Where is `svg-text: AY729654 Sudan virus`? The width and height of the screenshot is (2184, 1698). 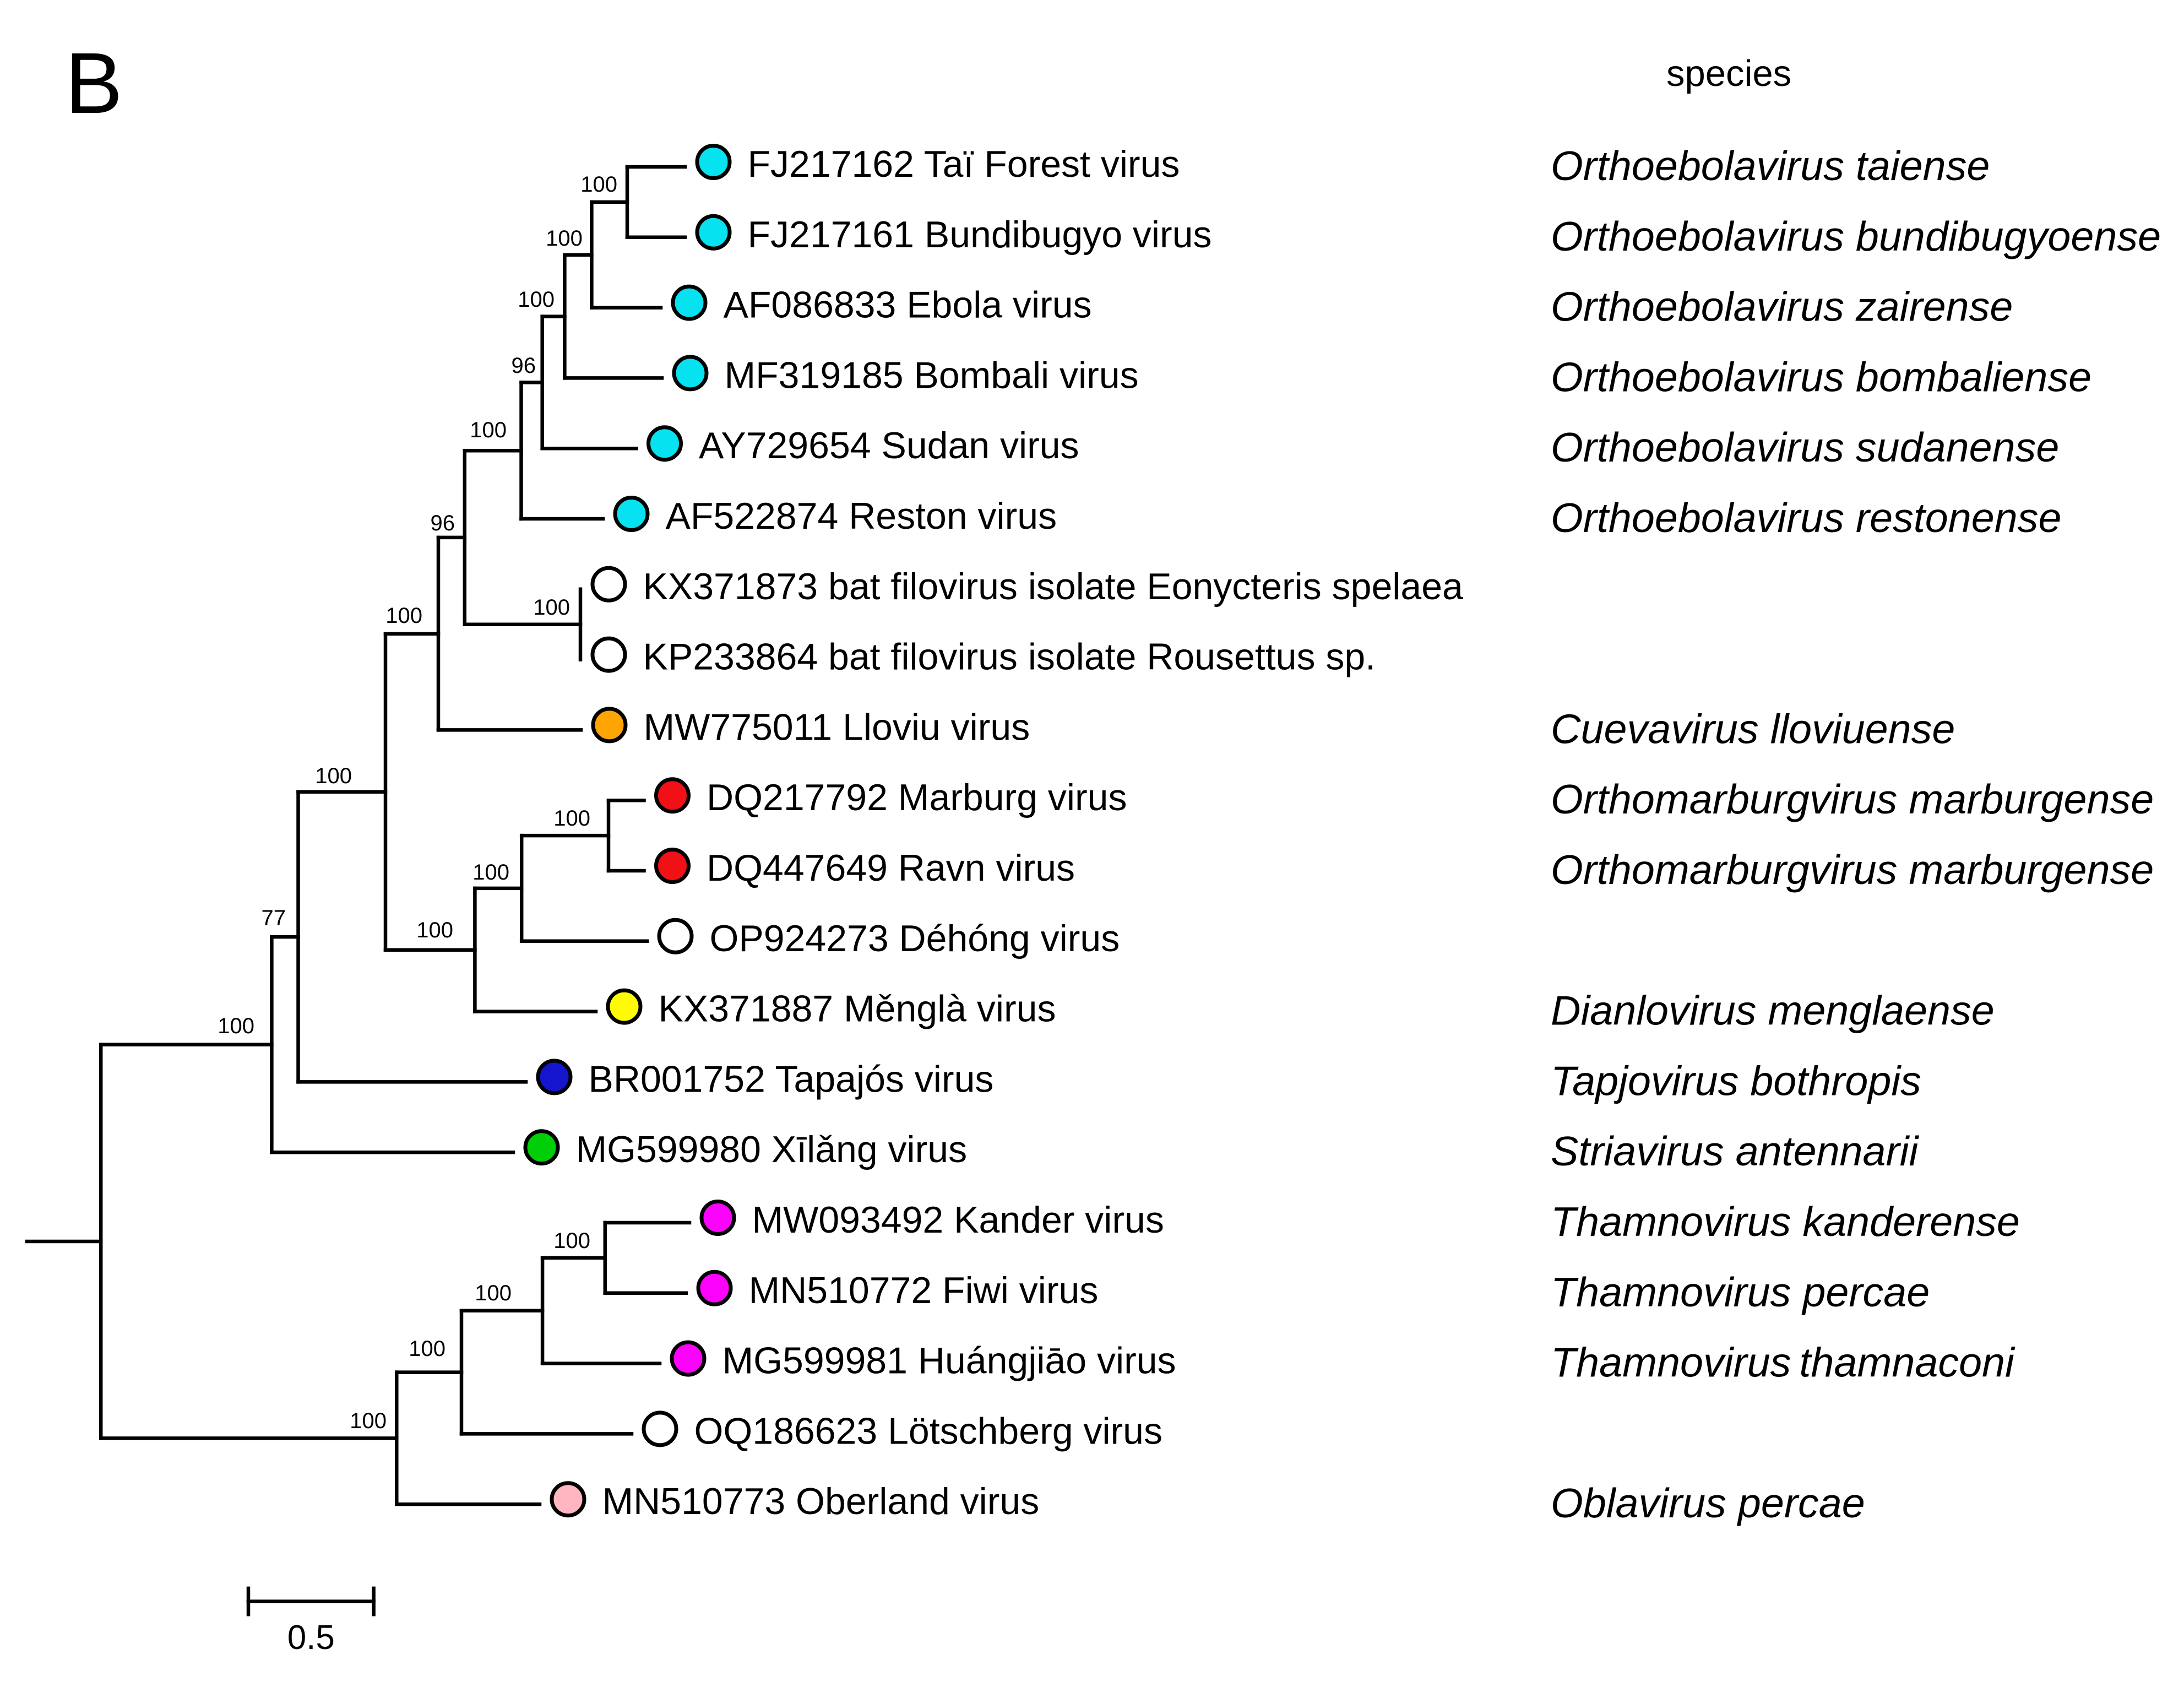
svg-text: AY729654 Sudan virus is located at coordinates (889, 445).